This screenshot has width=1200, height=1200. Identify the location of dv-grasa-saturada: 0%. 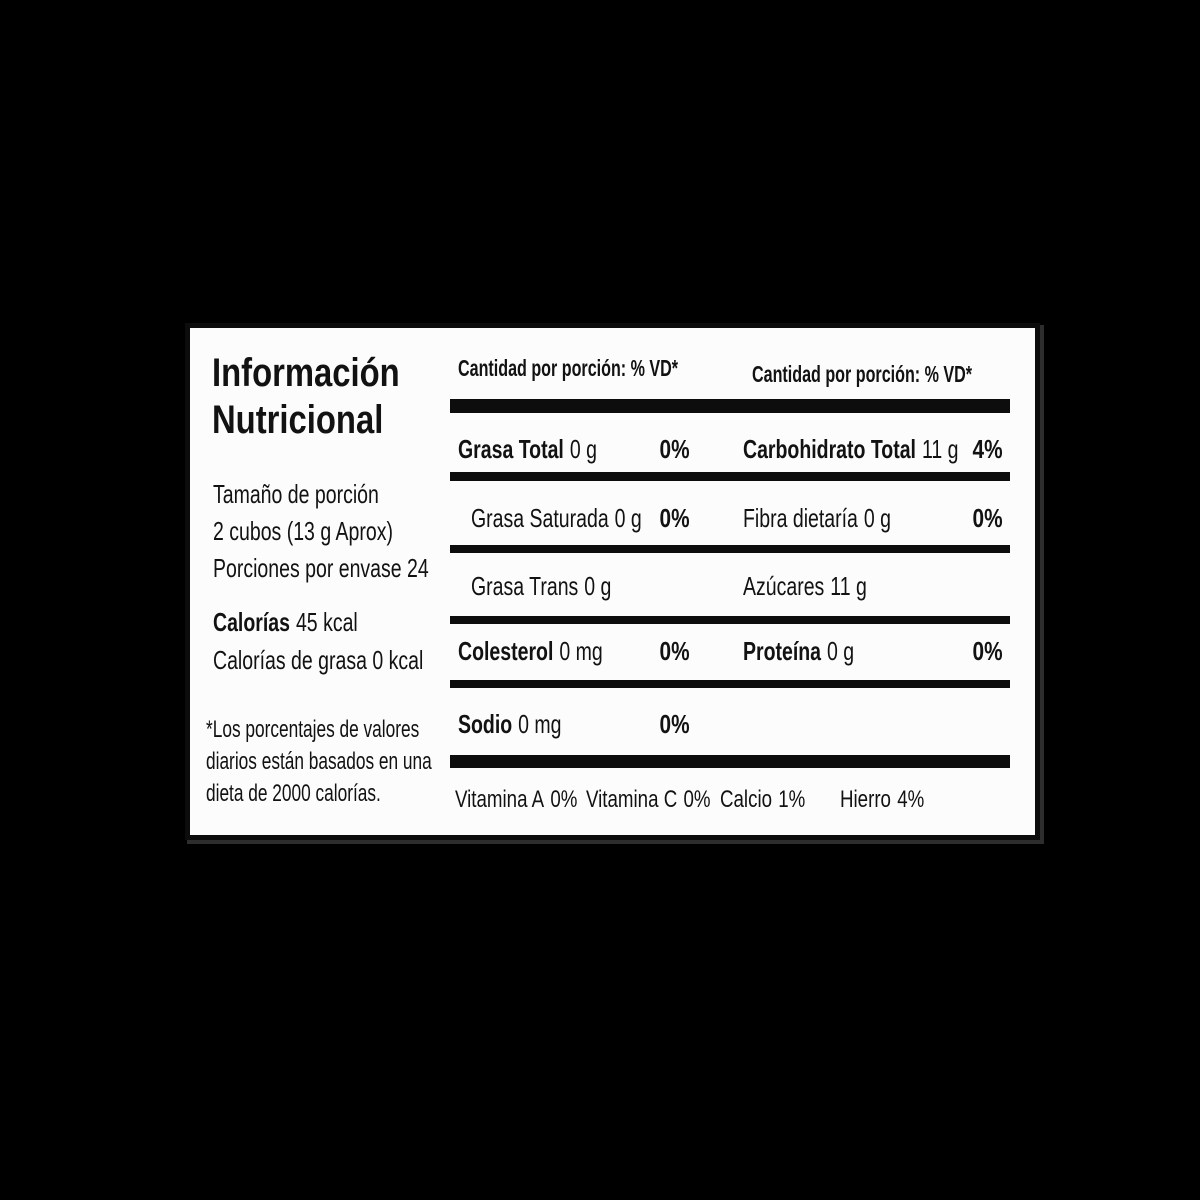
(674, 518).